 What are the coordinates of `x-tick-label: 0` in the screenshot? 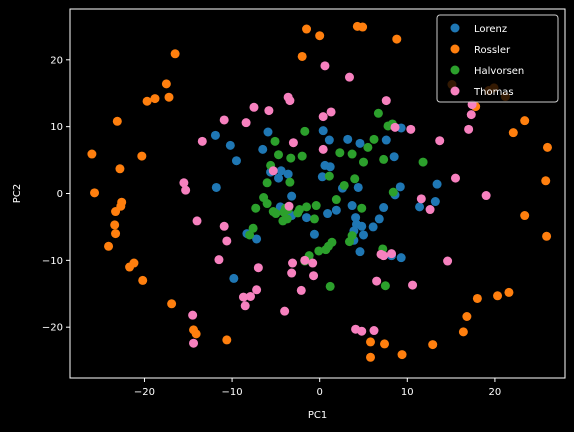 It's located at (320, 392).